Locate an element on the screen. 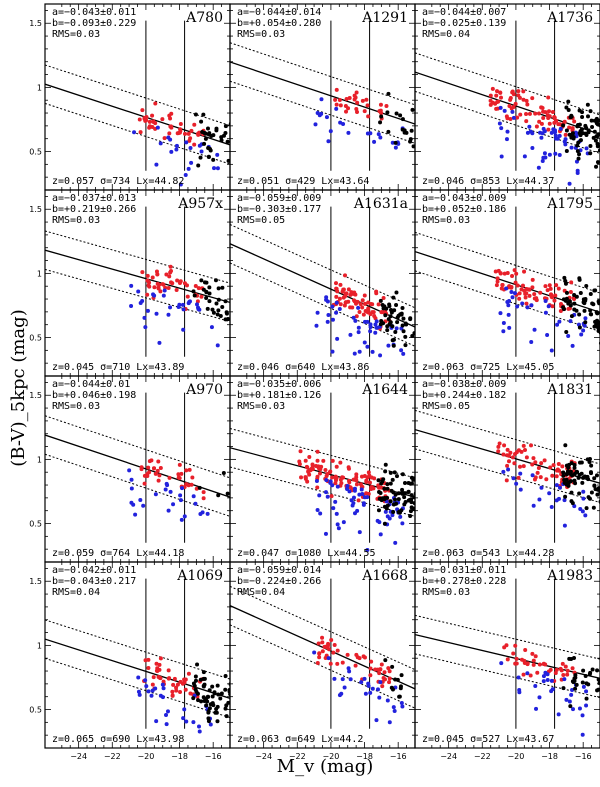 The width and height of the screenshot is (600, 787). cluster-properties: z=0.065 σ=690 Lx=43.98 is located at coordinates (118, 739).